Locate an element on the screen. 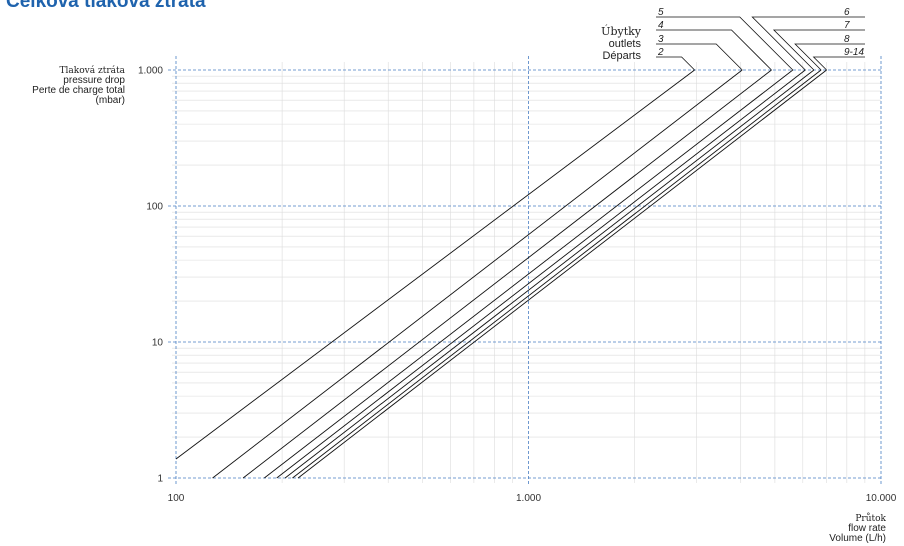 This screenshot has width=904, height=546. x-axis-label-fr: Volume (L/h) is located at coordinates (857, 538).